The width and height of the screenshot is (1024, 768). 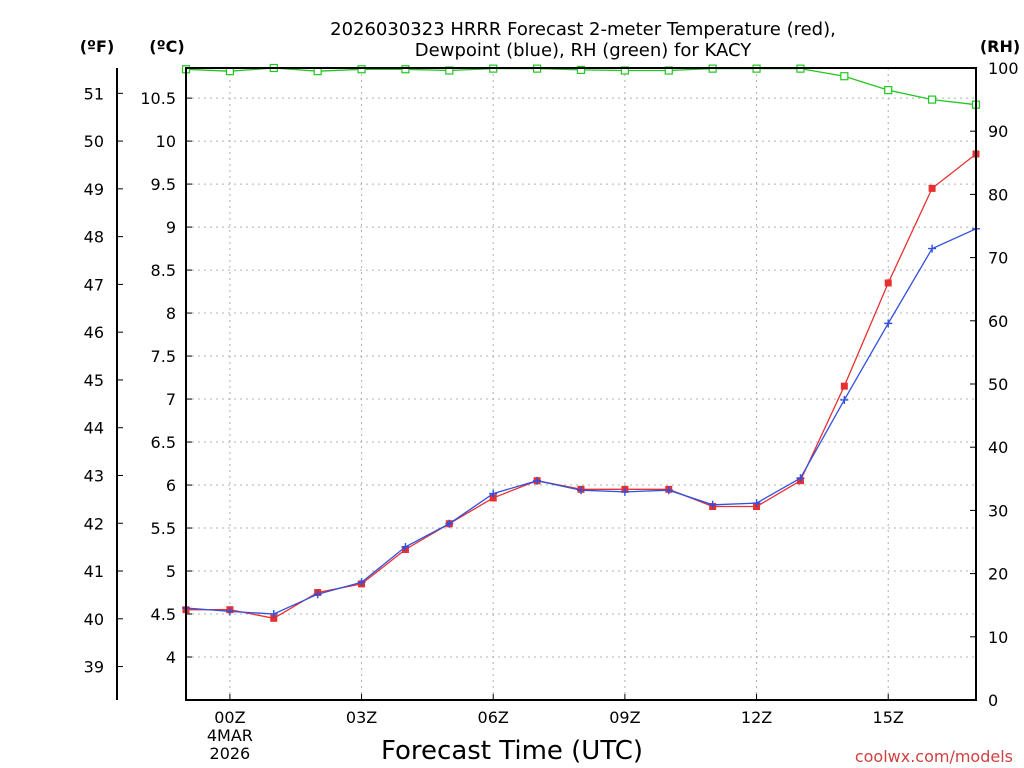 I want to click on c-tick-label: 10, so click(x=166, y=141).